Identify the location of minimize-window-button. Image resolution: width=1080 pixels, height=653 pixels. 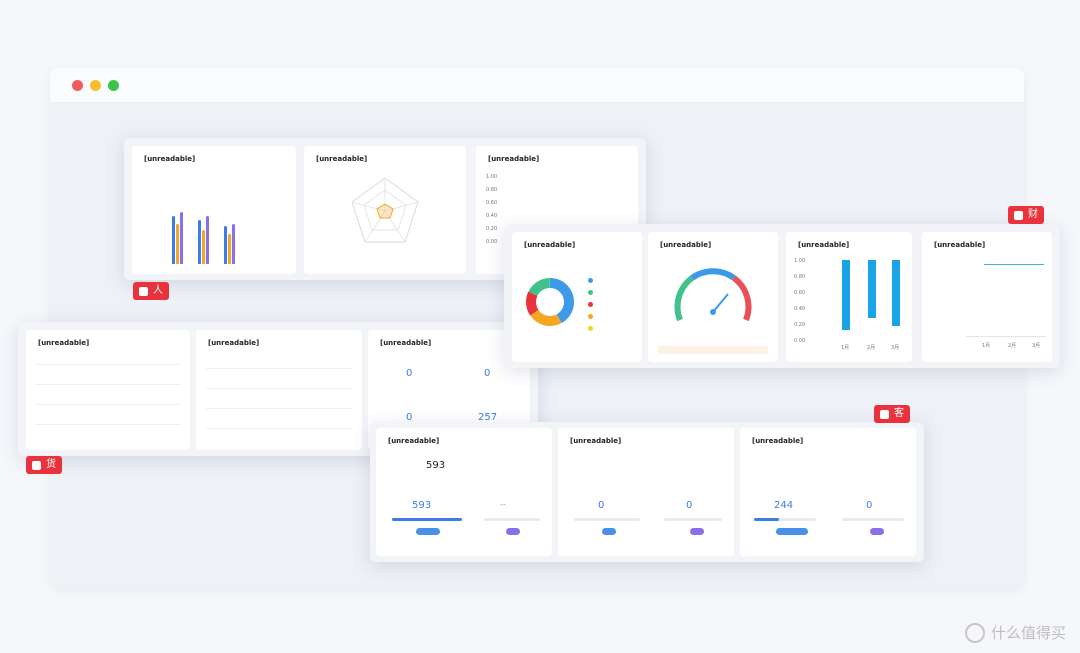
(95, 85).